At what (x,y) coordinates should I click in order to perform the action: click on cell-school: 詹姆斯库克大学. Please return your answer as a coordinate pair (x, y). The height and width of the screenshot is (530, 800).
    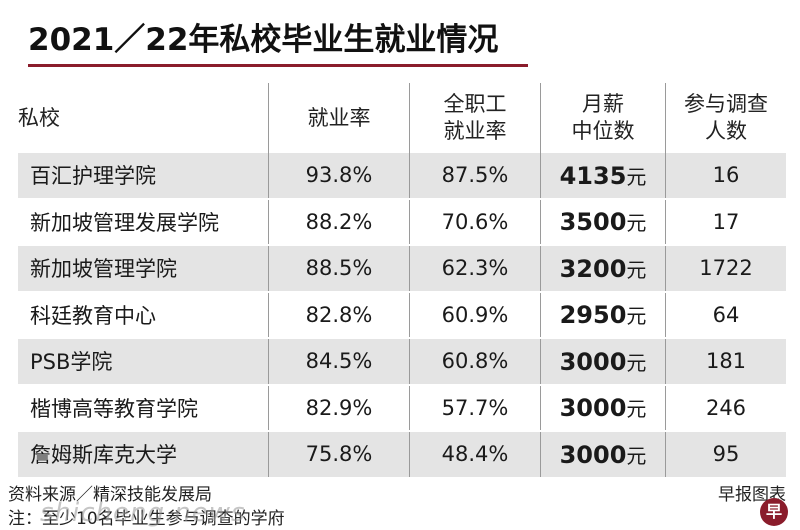
    Looking at the image, I should click on (143, 455).